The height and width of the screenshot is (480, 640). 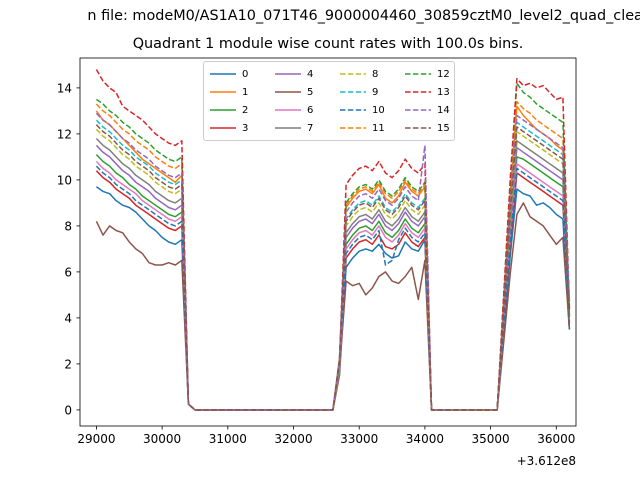 What do you see at coordinates (443, 74) in the screenshot?
I see `legend-label: 12` at bounding box center [443, 74].